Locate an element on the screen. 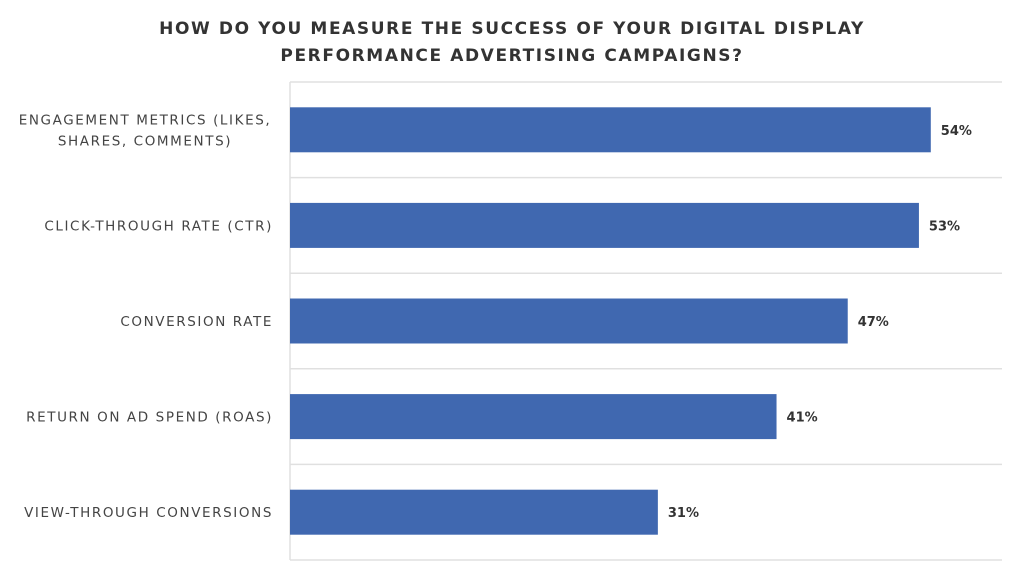 This screenshot has height=568, width=1024. category-label-3: CONVERSION RATE is located at coordinates (196, 322).